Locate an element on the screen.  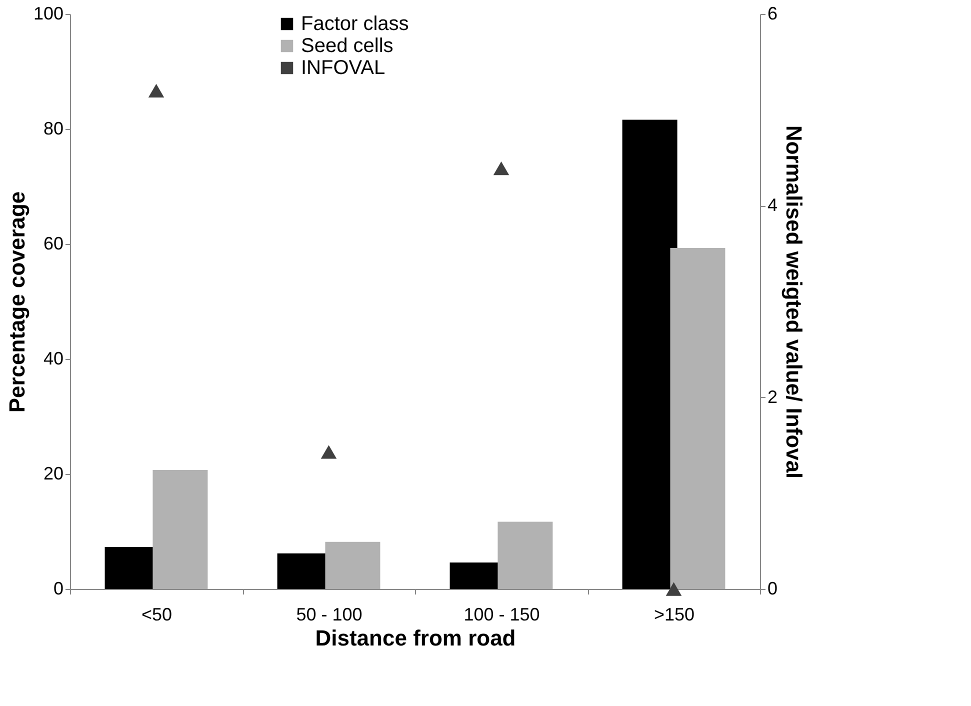
legend-label: Factor class is located at coordinates (355, 24).